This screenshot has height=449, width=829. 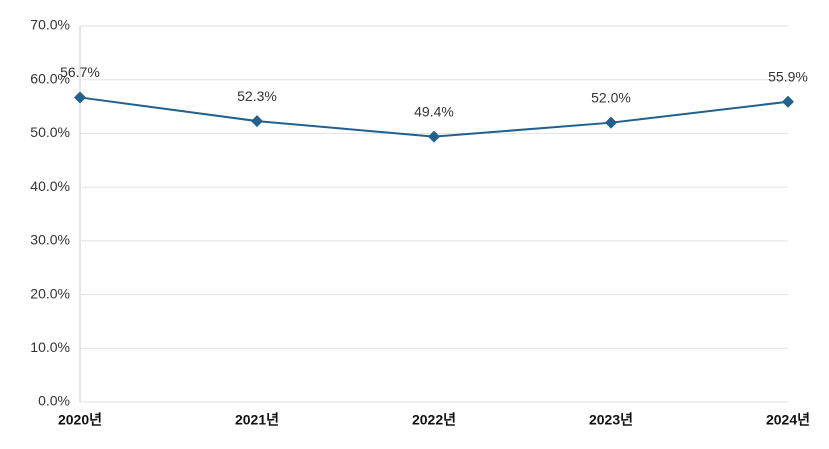 I want to click on value-label: 52.0%, so click(x=611, y=97).